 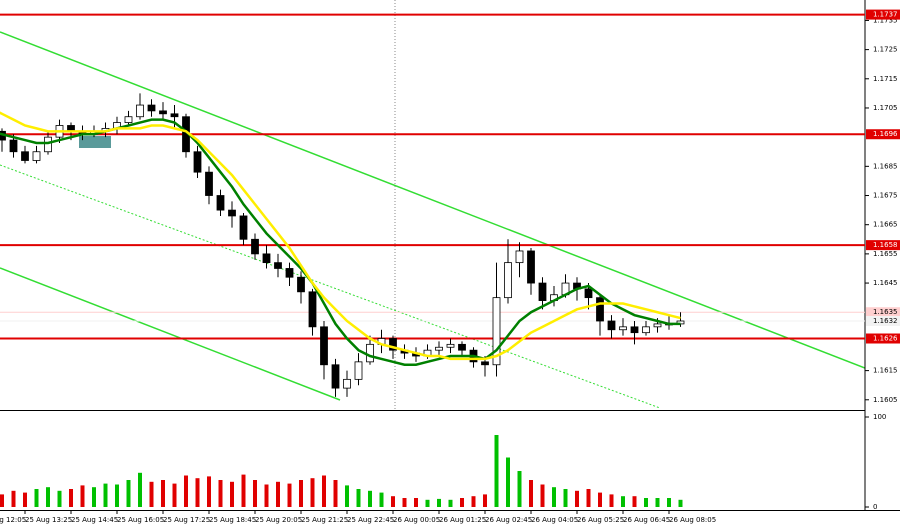 I want to click on x-tick-label: 26 Aug 08:05, so click(x=692, y=520).